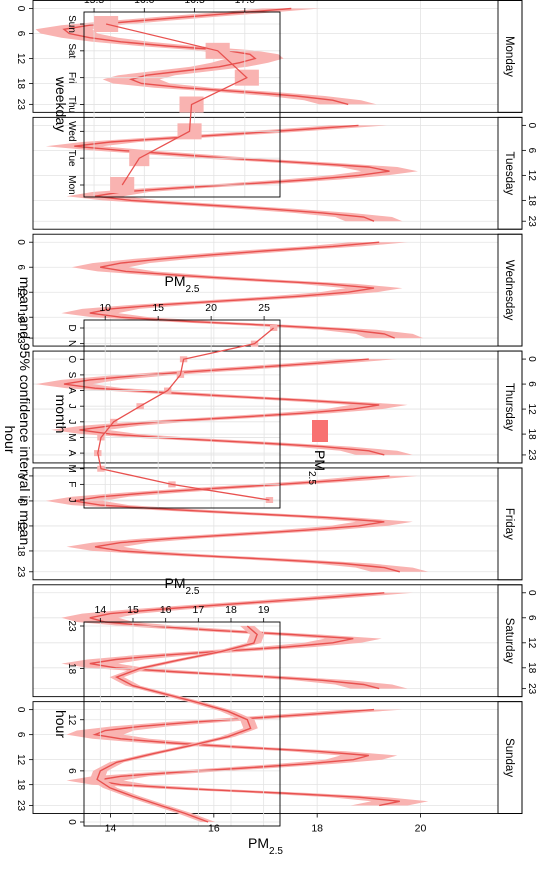  I want to click on y-tick-label: 19, so click(264, 610).